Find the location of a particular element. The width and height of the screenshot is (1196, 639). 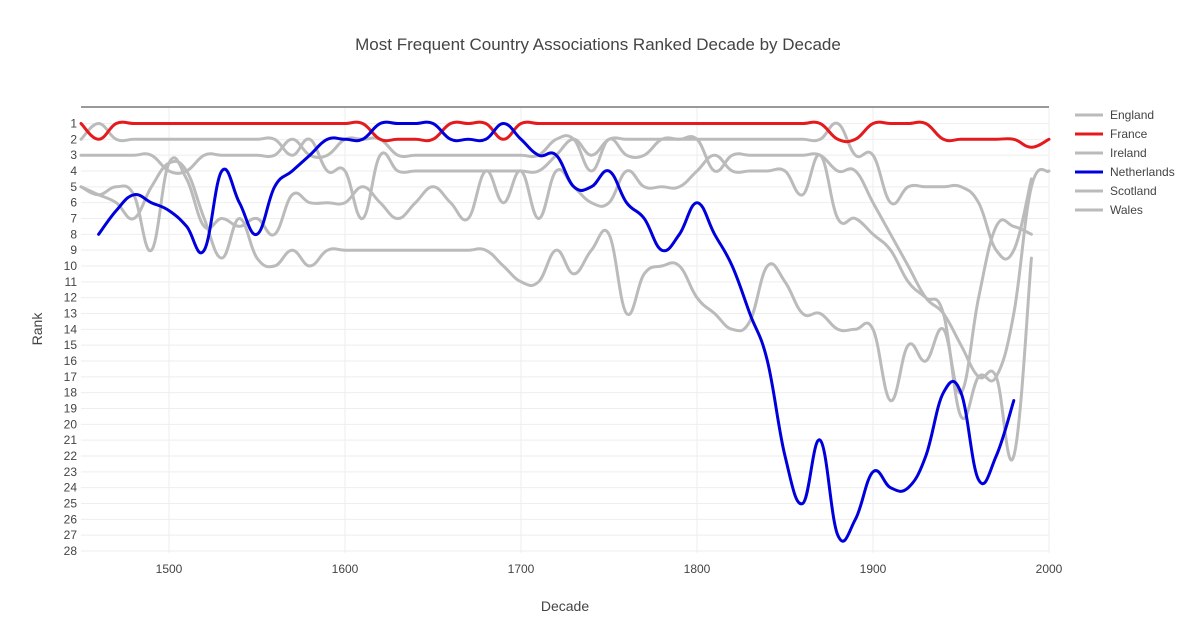

y-tick-label: 22 is located at coordinates (71, 456).